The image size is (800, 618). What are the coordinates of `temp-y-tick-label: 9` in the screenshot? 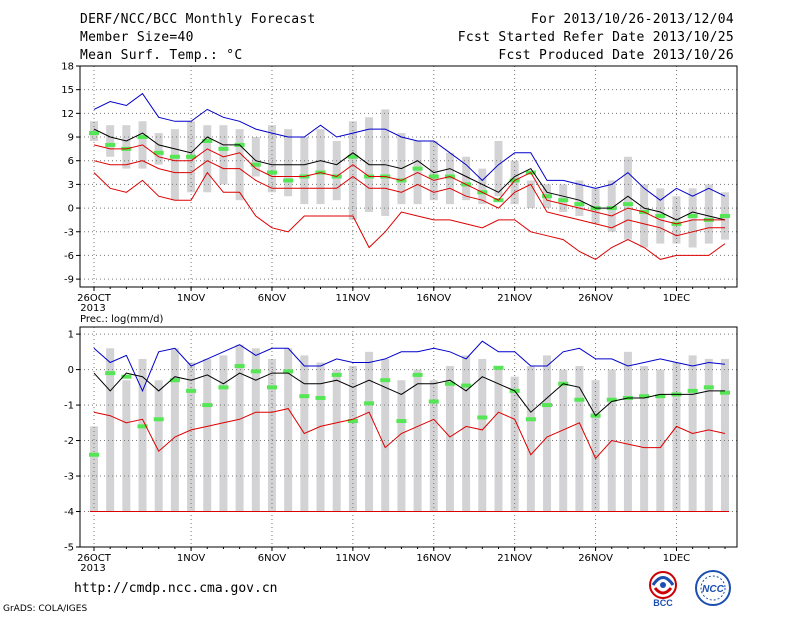 It's located at (71, 138).